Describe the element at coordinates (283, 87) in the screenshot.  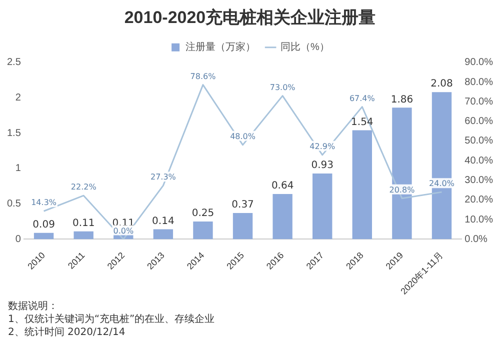
I see `data-label: 73.0%` at that location.